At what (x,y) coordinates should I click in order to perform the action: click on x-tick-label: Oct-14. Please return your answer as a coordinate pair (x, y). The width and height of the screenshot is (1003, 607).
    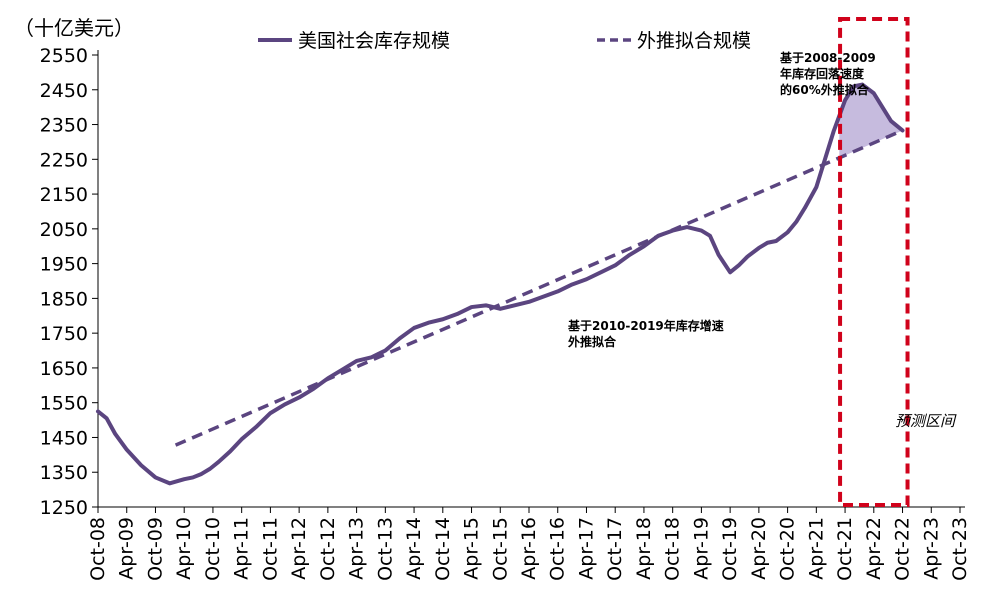
    Looking at the image, I should click on (443, 549).